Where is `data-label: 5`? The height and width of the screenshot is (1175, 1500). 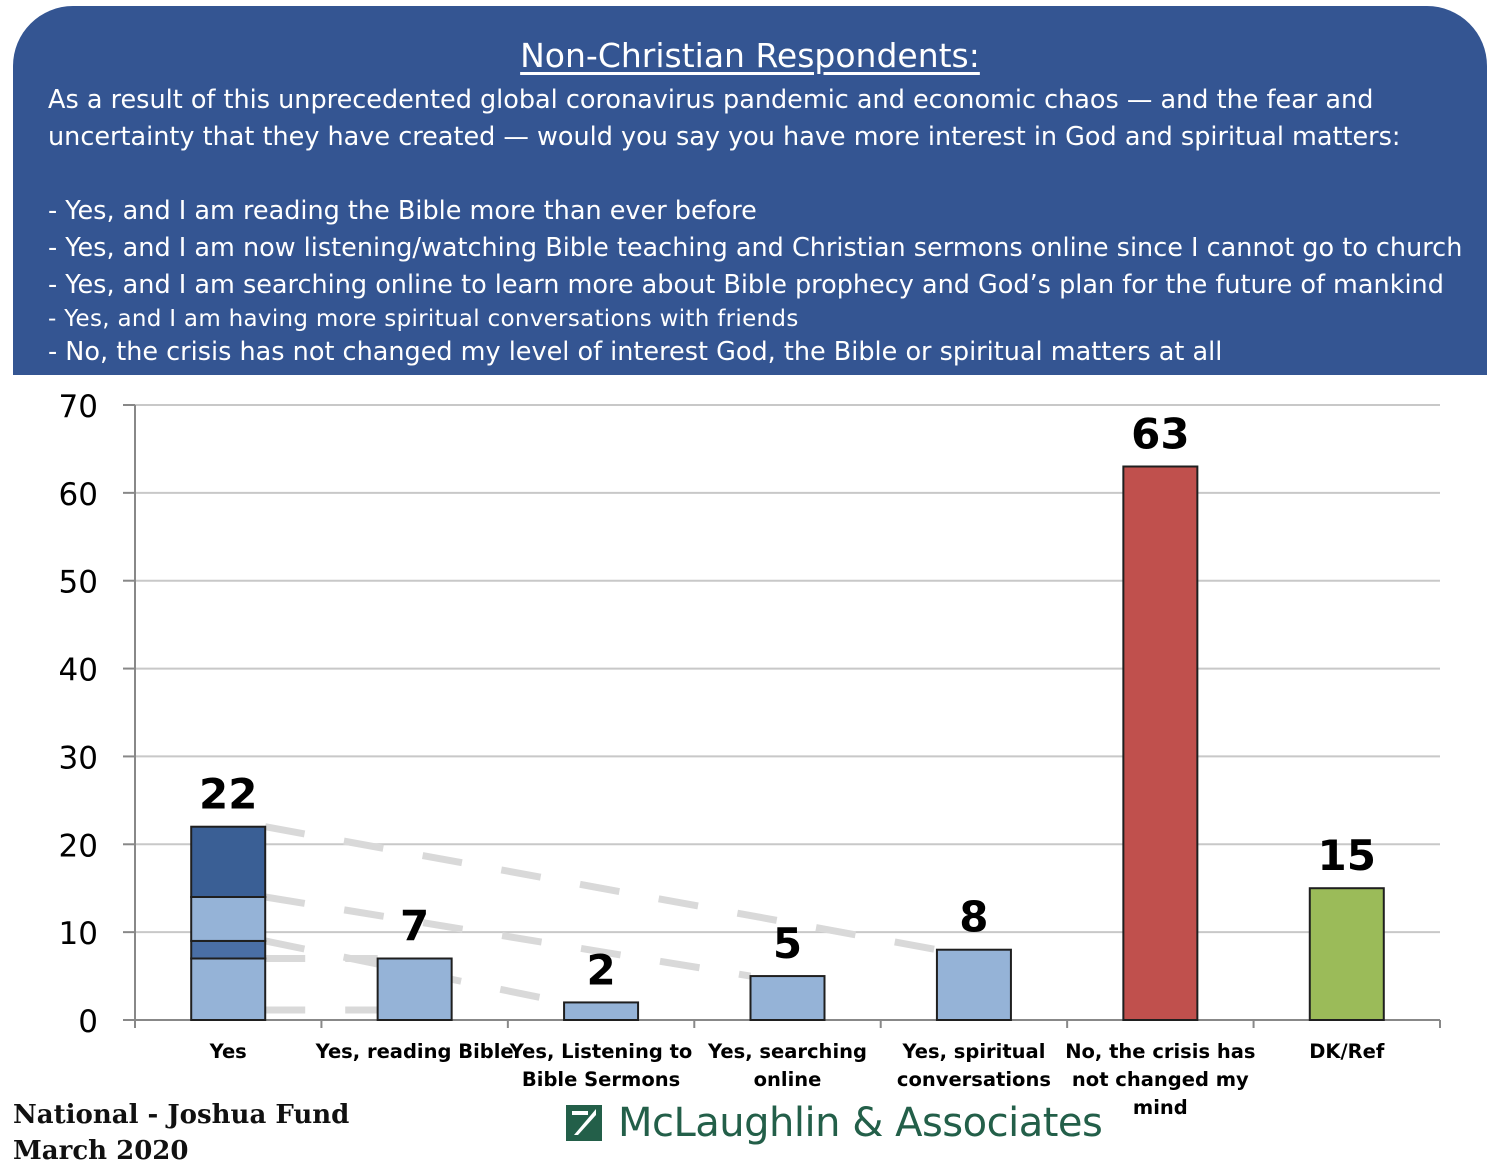
data-label: 5 is located at coordinates (787, 943).